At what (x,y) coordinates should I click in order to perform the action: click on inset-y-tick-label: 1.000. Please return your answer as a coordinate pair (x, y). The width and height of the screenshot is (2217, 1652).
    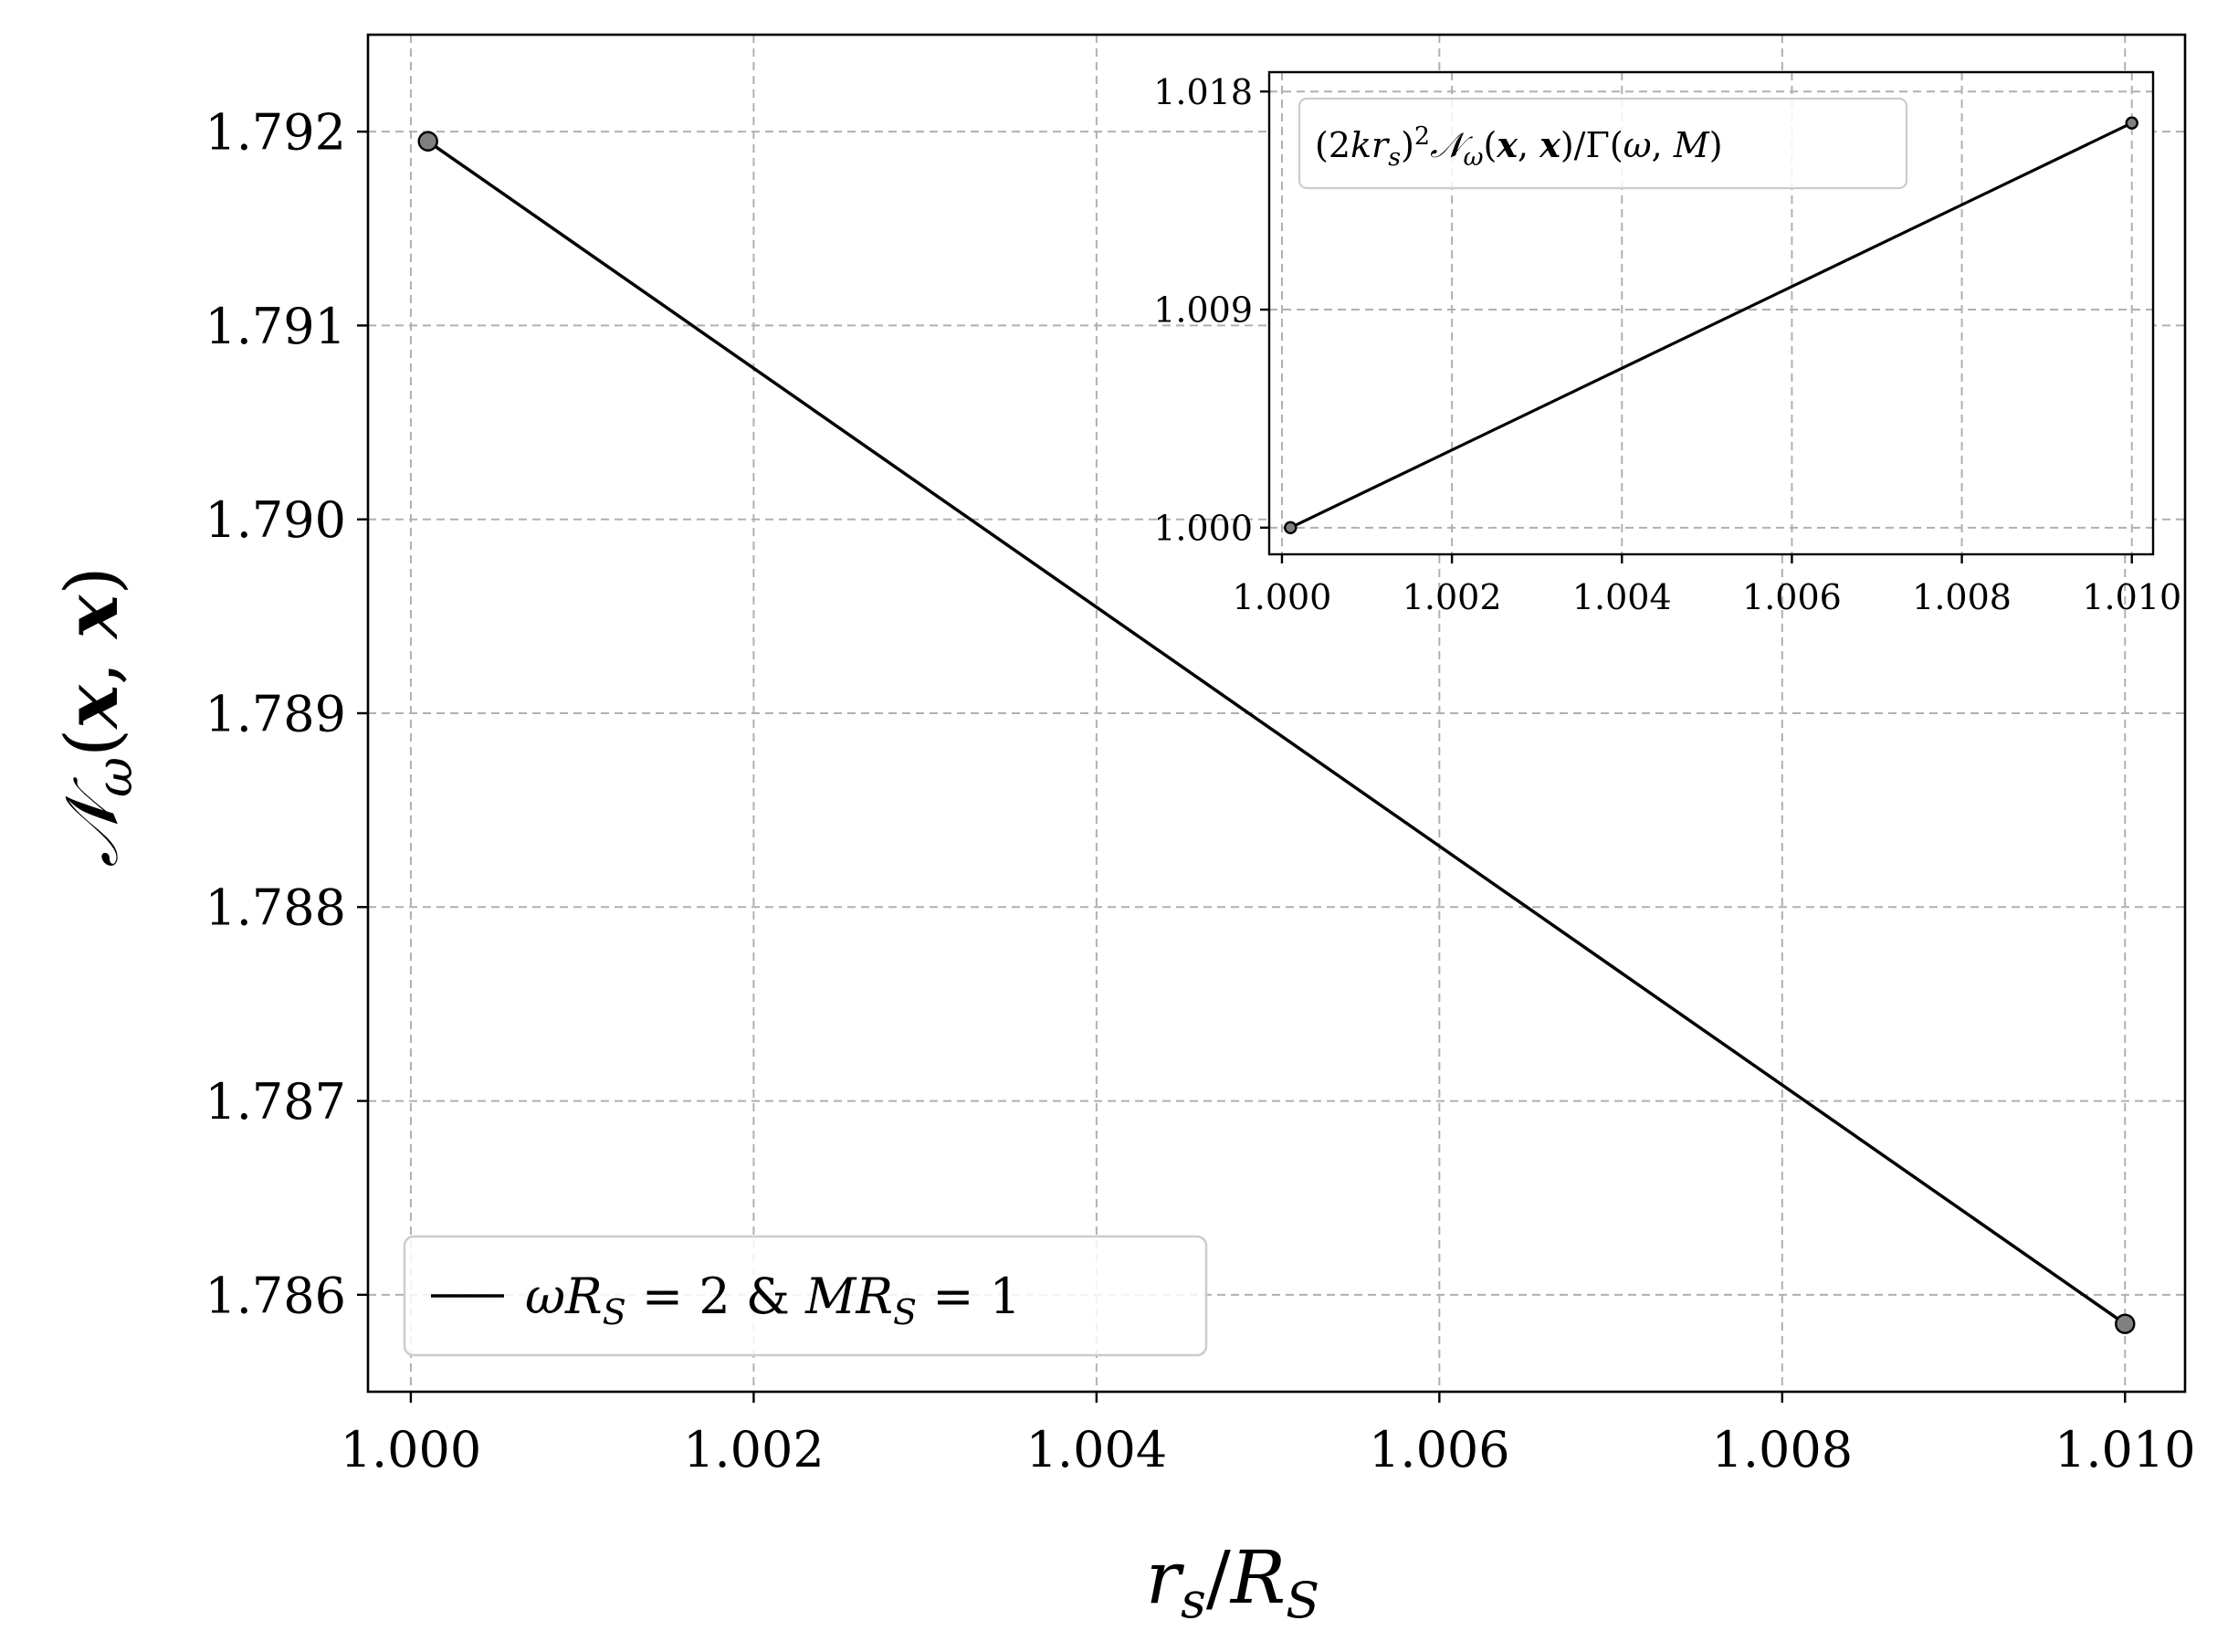
    Looking at the image, I should click on (1203, 528).